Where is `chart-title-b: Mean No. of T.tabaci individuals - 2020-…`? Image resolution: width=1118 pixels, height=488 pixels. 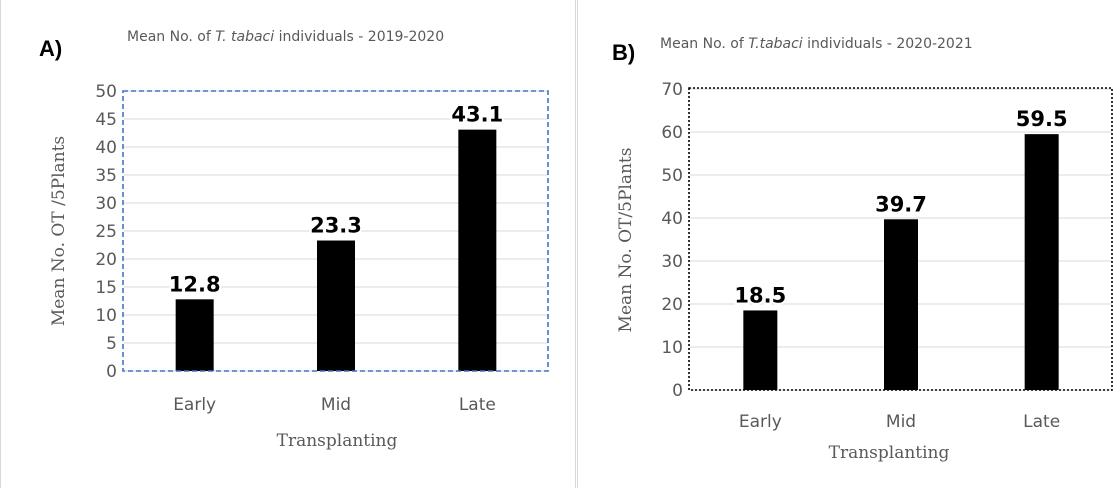
chart-title-b: Mean No. of T.tabaci individuals - 2020-… is located at coordinates (816, 44).